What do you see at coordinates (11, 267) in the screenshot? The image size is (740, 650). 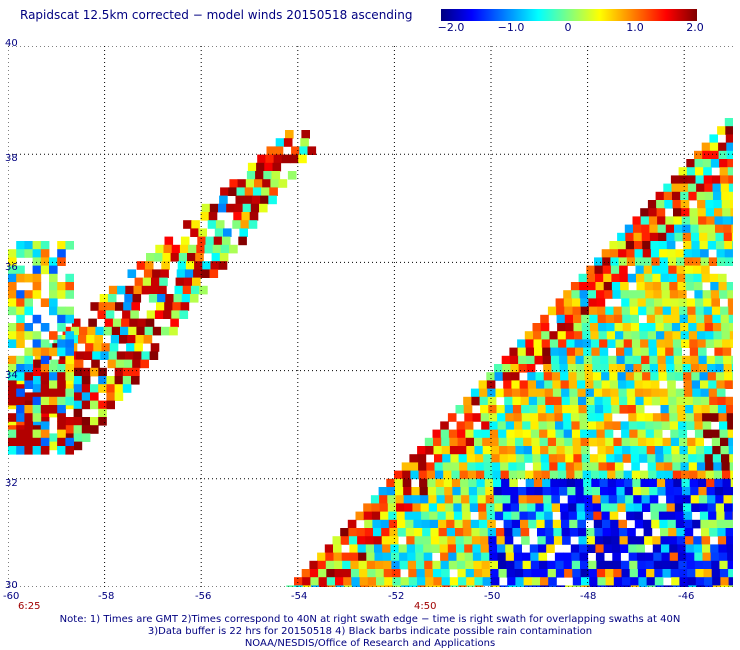 I see `lat-tick-label: 36` at bounding box center [11, 267].